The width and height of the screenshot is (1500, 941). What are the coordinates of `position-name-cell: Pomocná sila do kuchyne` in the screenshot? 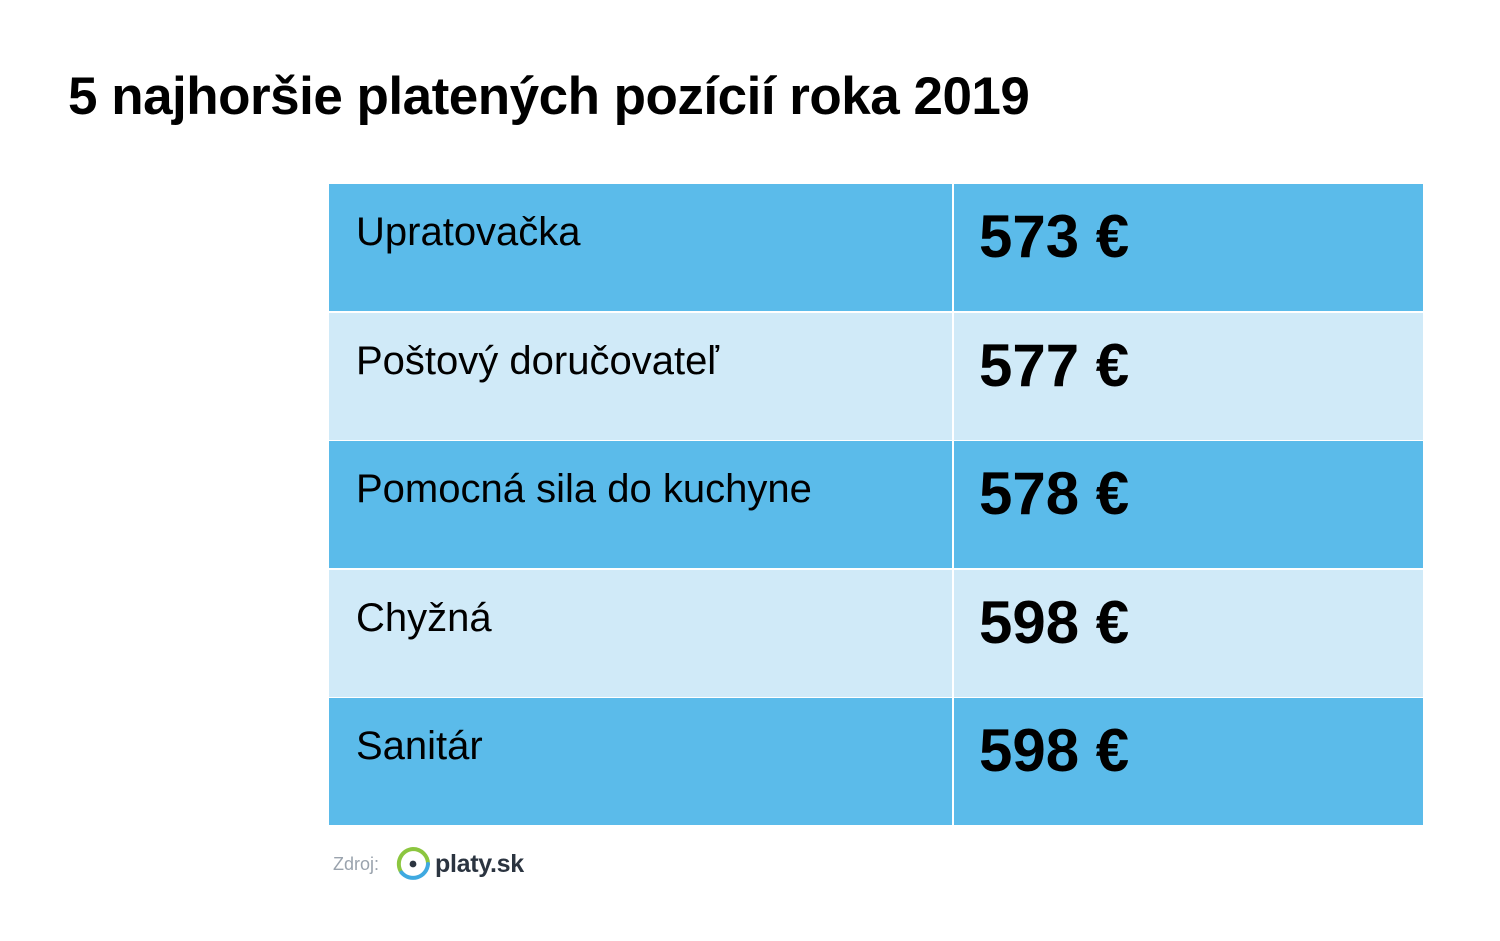 It's located at (640, 504).